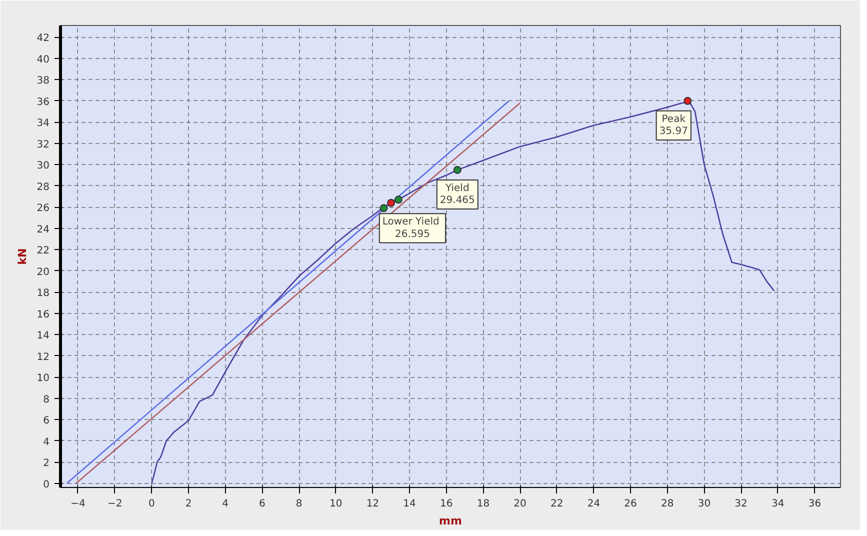 The width and height of the screenshot is (867, 536). What do you see at coordinates (557, 504) in the screenshot?
I see `x-tick-label: 22` at bounding box center [557, 504].